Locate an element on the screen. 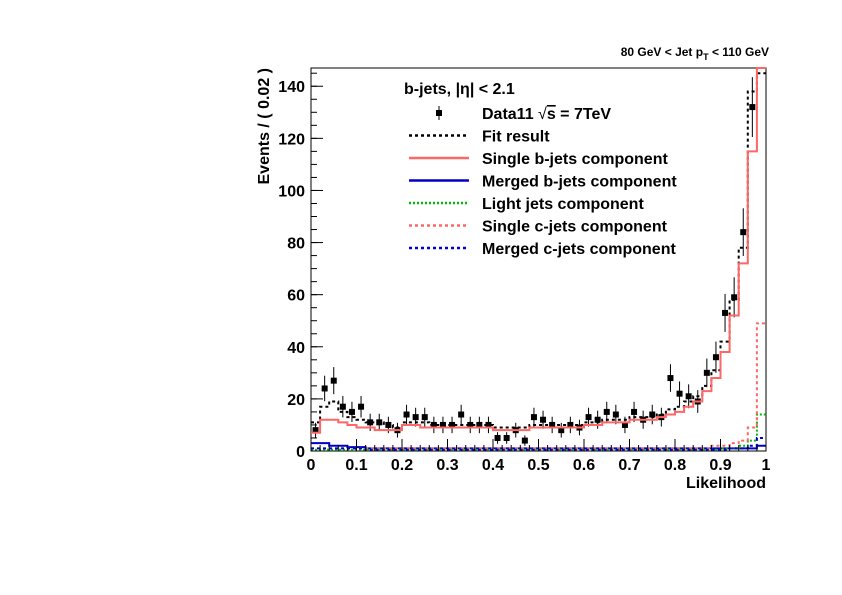  x-tick-label: 0.2 is located at coordinates (402, 465).